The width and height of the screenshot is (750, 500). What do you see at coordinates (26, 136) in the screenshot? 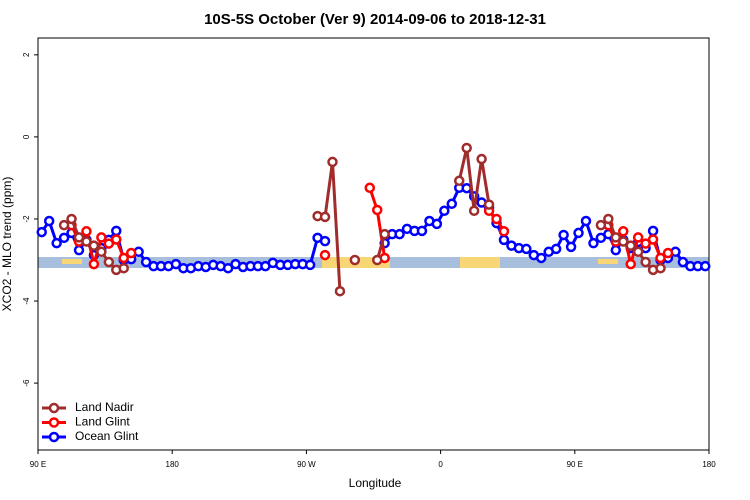
I see `y-tick-label: 0` at bounding box center [26, 136].